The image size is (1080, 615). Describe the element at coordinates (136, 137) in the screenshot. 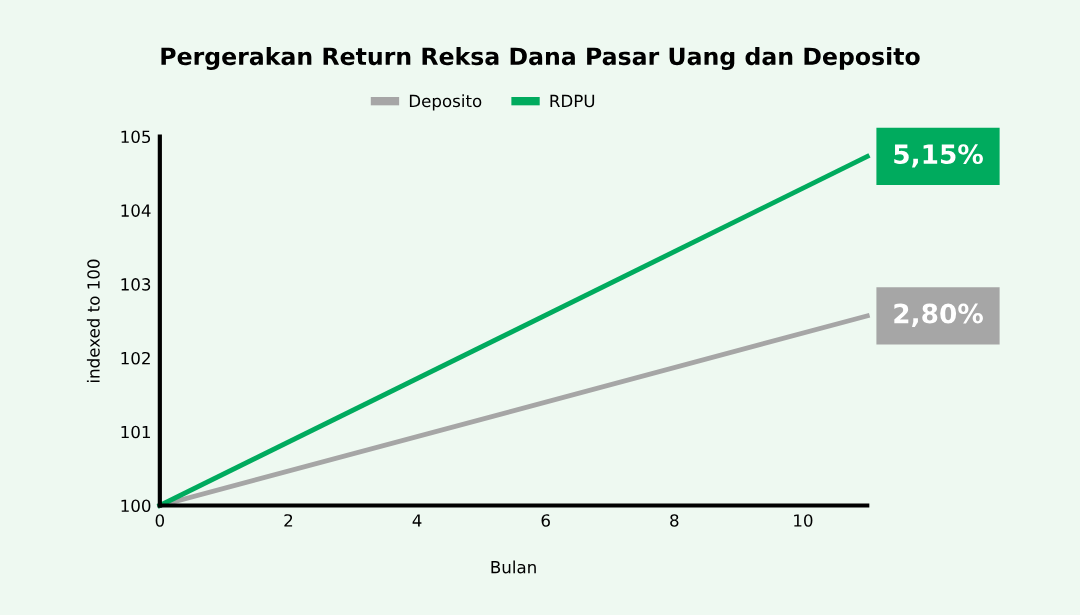

I see `y-tick-label: 105` at that location.